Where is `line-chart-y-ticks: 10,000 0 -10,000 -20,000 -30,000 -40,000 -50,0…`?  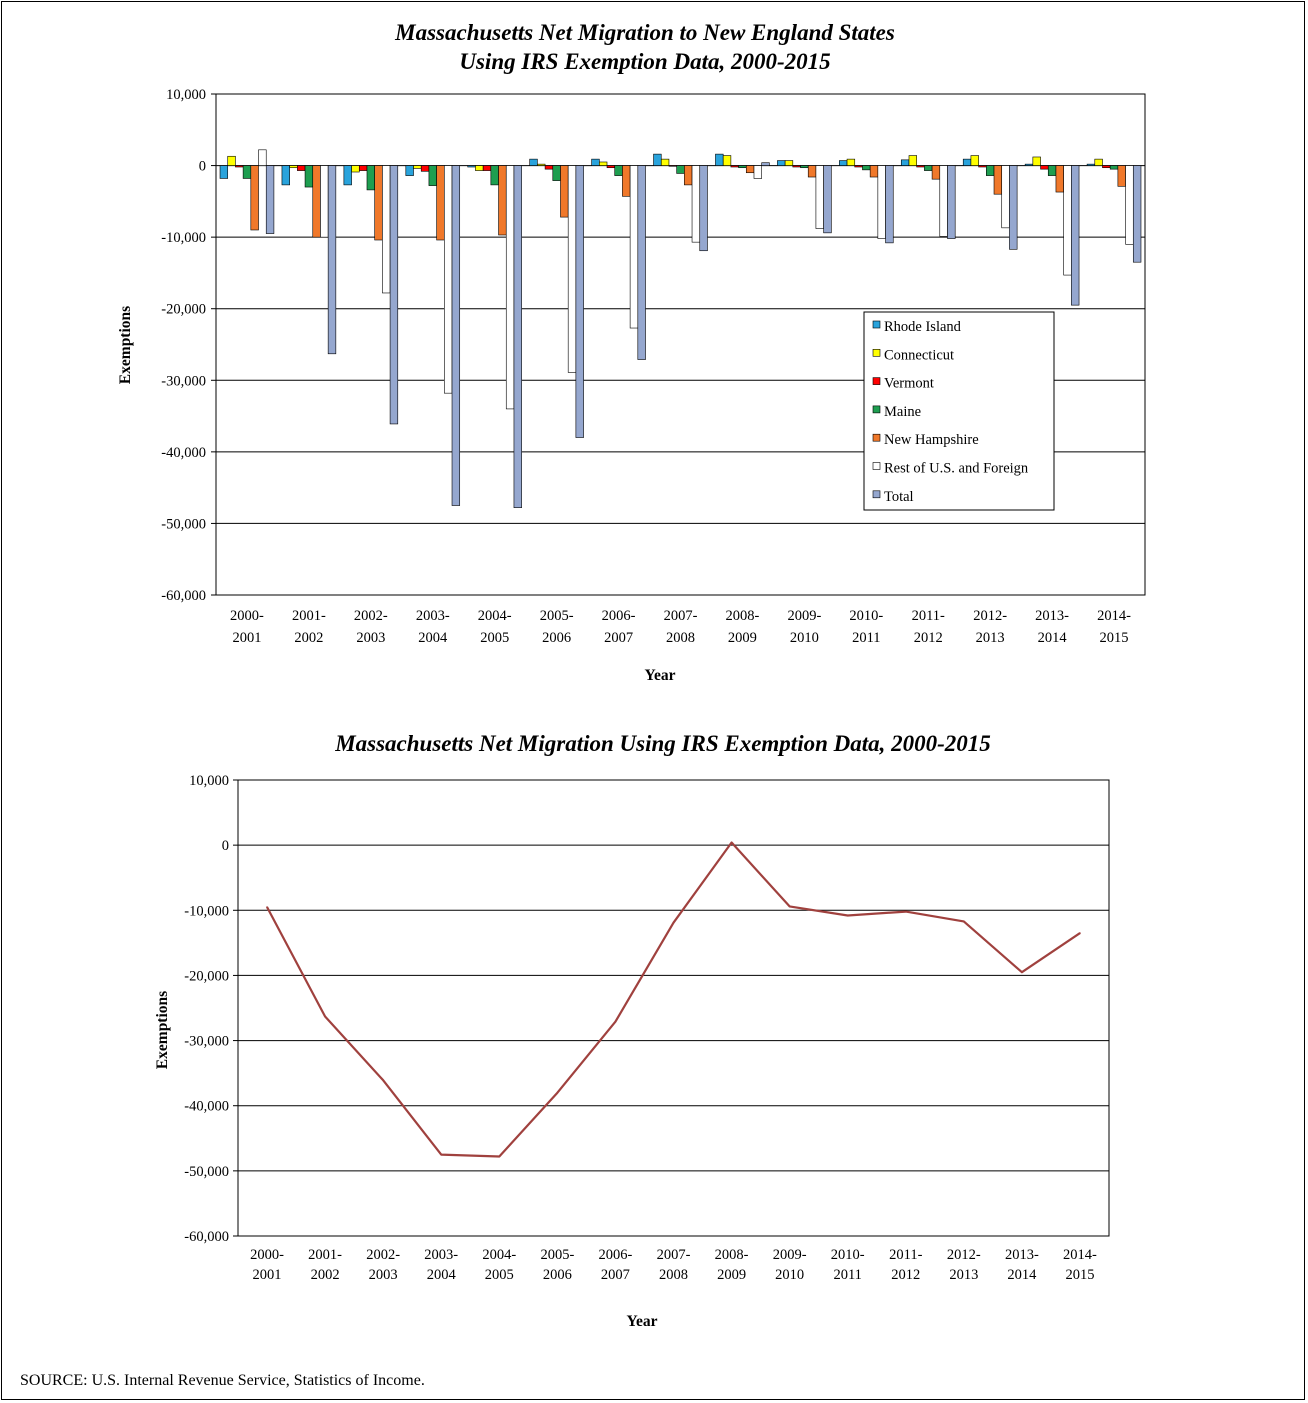
line-chart-y-ticks: 10,000 0 -10,000 -20,000 -30,000 -40,000 -50,0… is located at coordinates (206, 1009).